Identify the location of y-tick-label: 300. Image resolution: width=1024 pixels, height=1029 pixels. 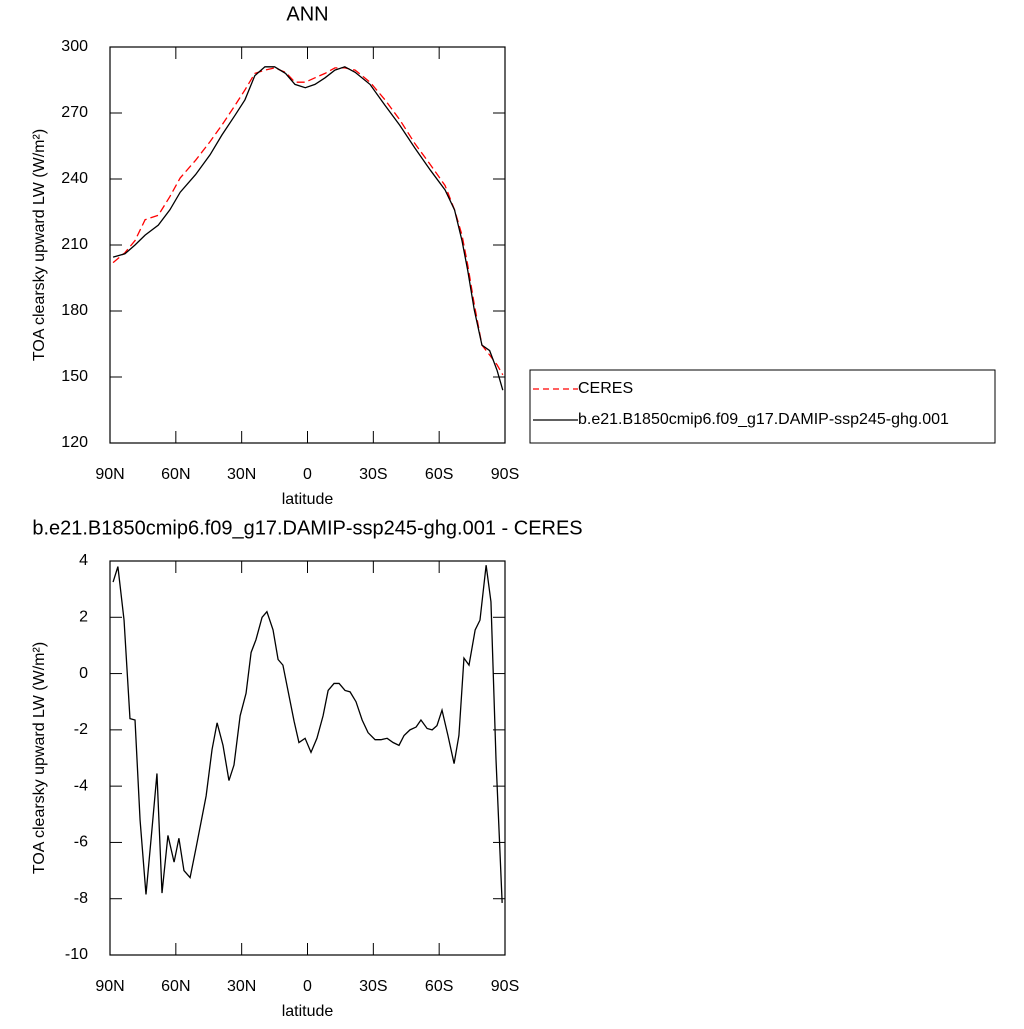
(74, 46).